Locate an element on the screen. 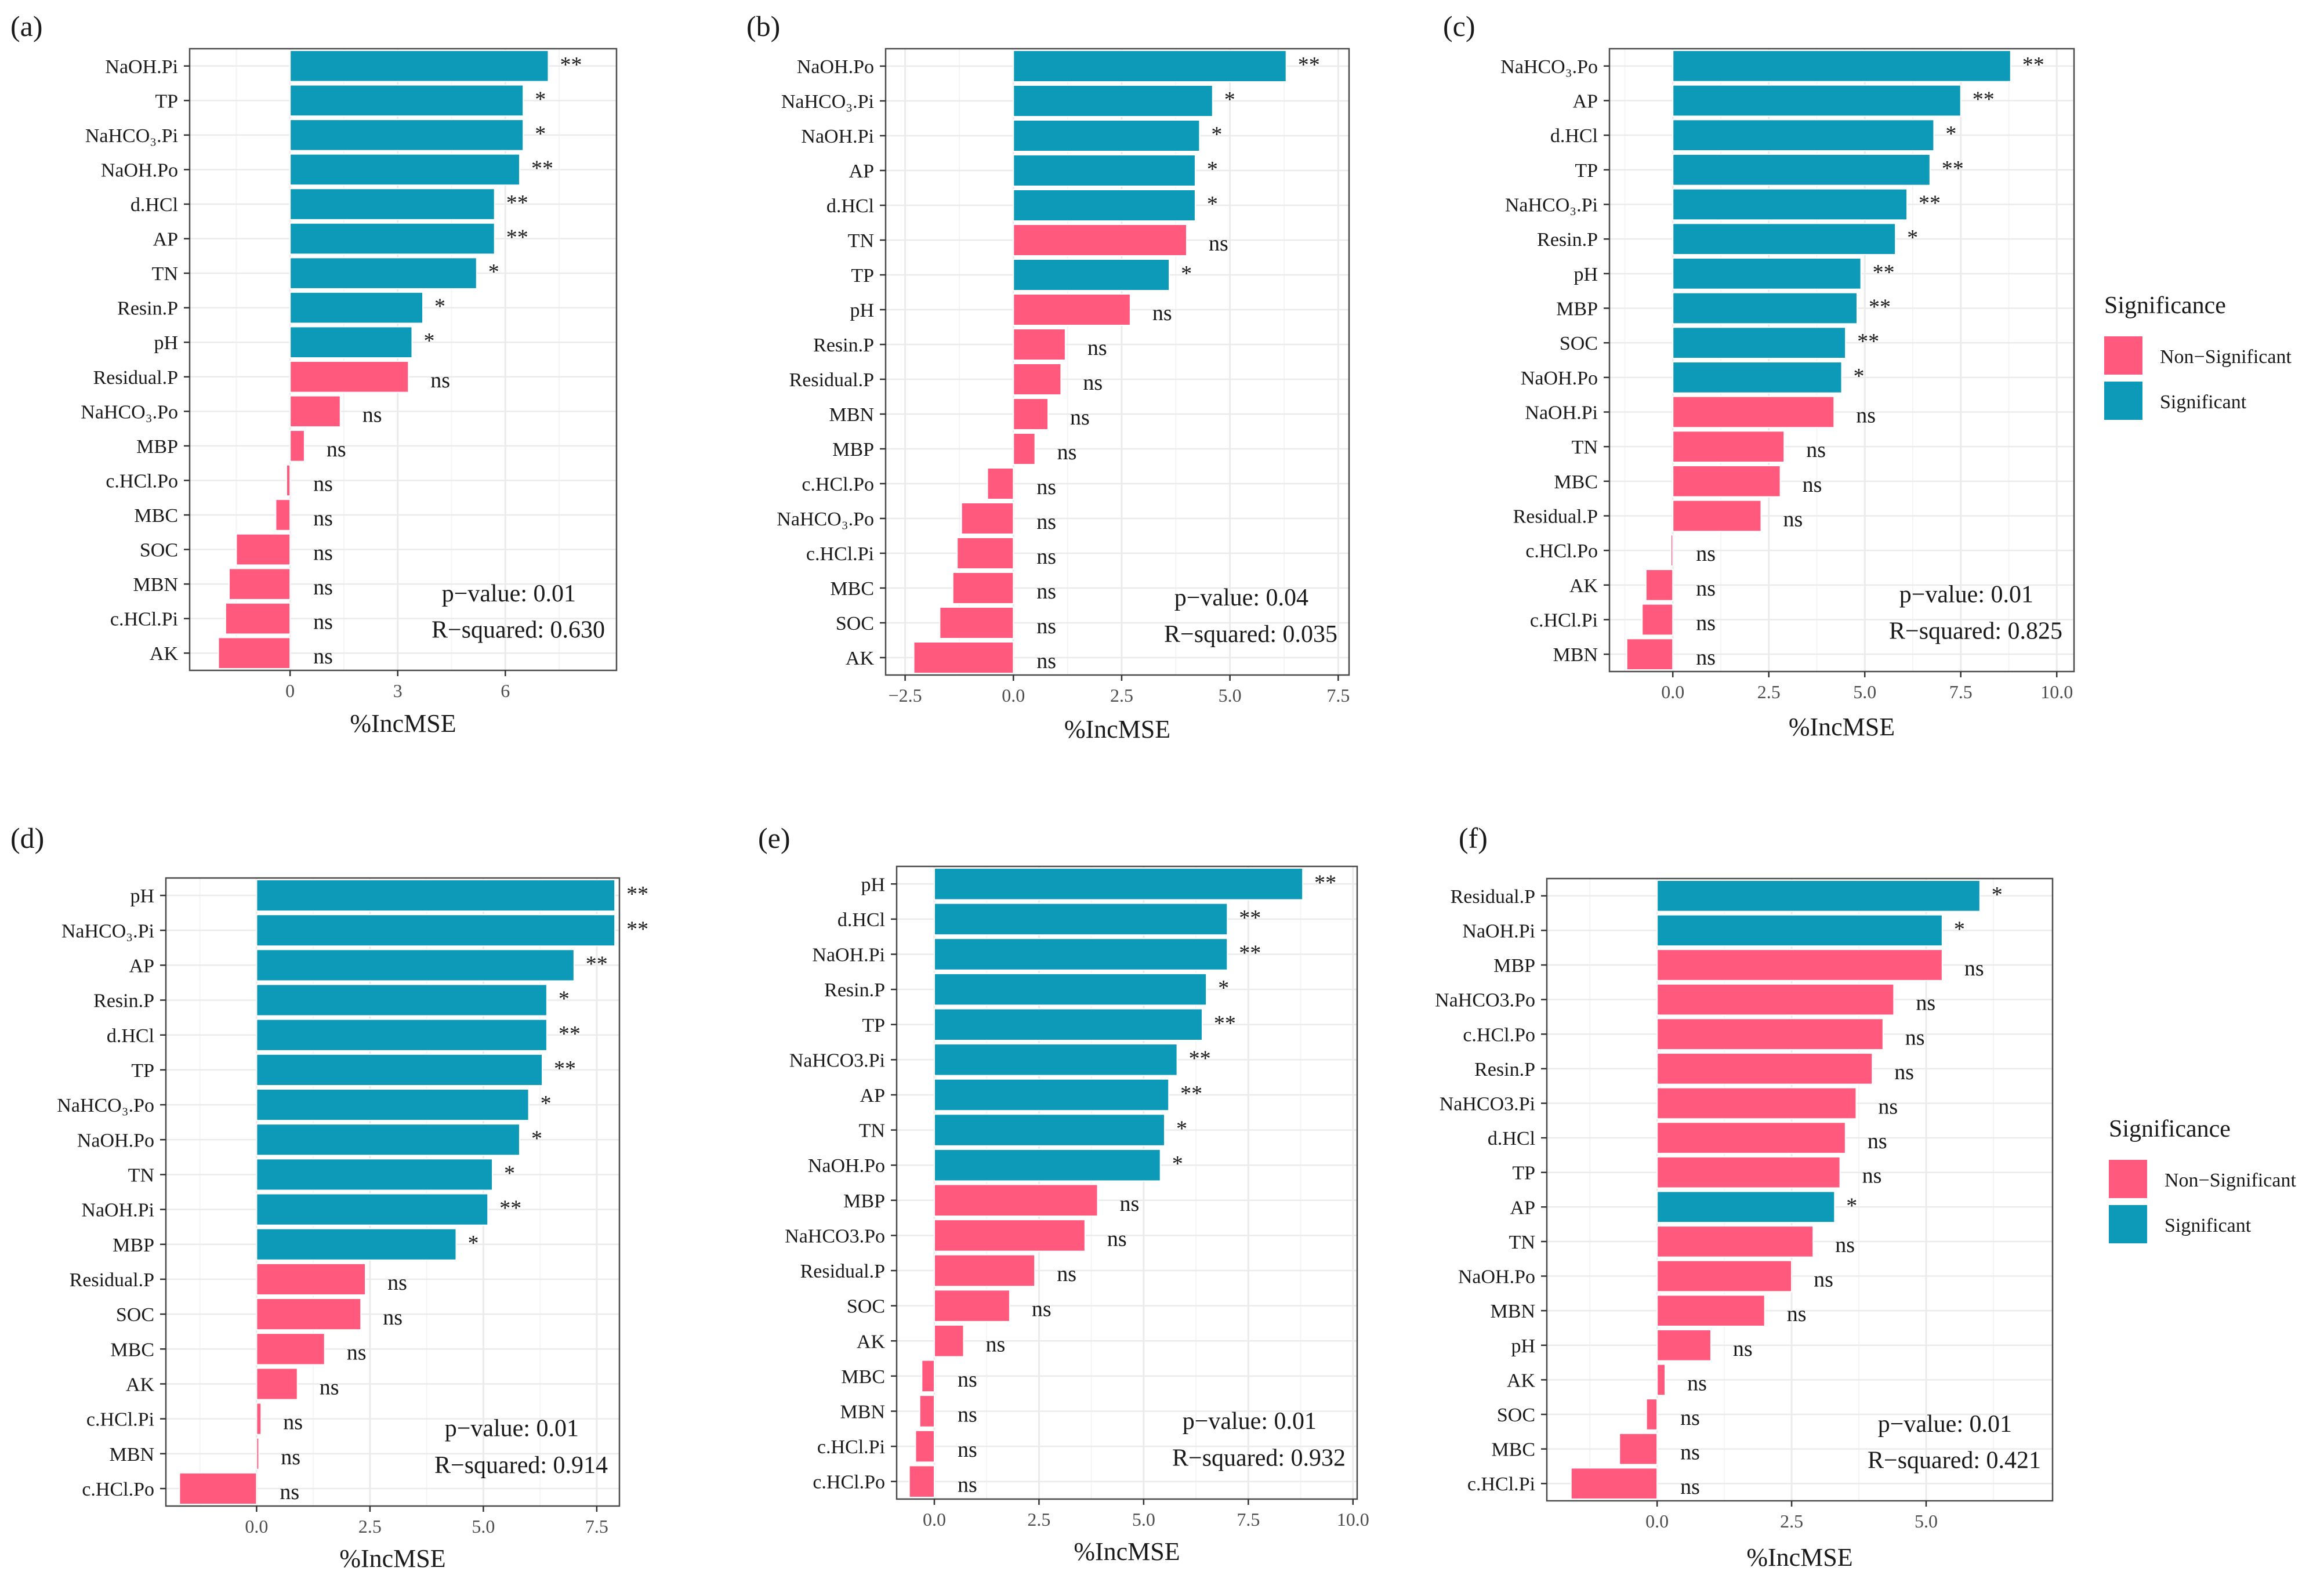 The height and width of the screenshot is (1582, 2324). x-tick-label: 3 is located at coordinates (398, 690).